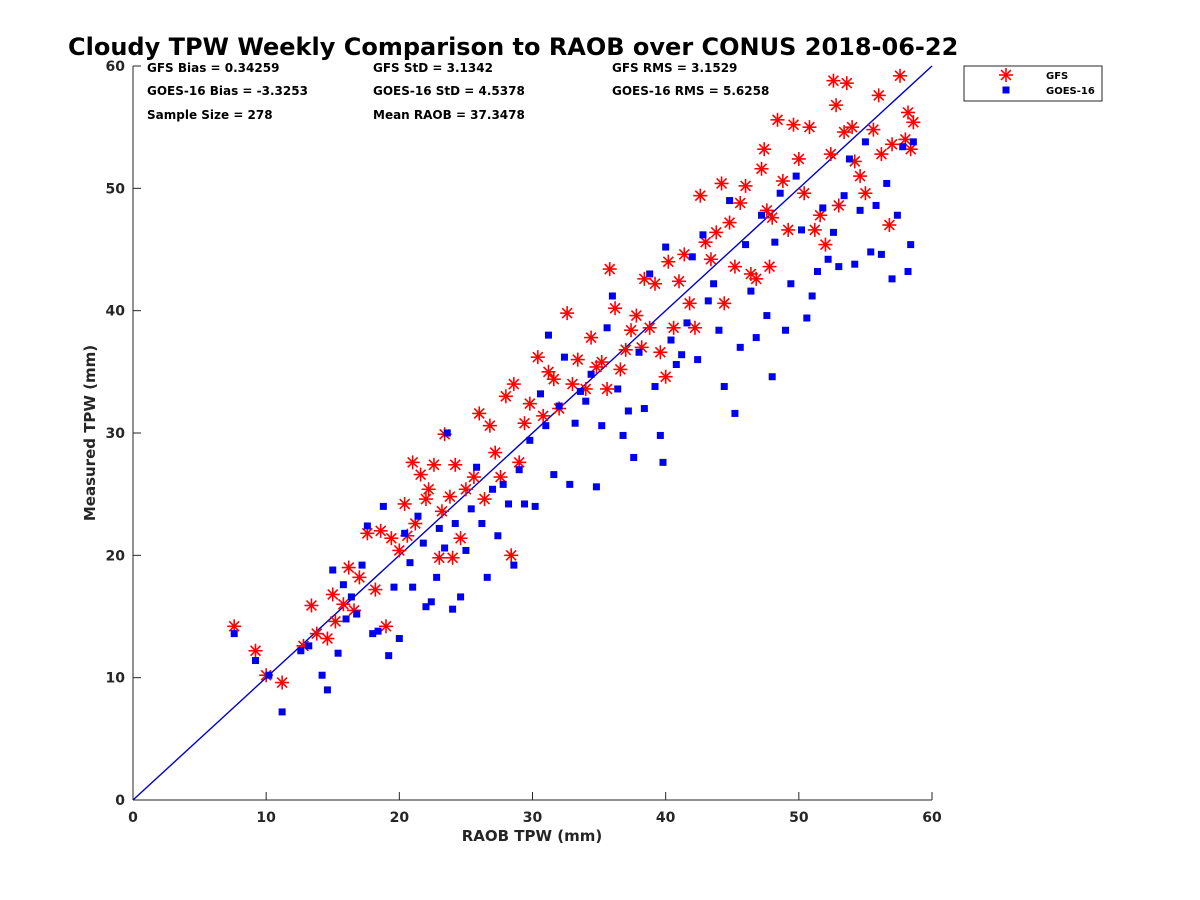  I want to click on y-axis-ticks: 0 10 20 30 40 50 60, so click(123, 434).